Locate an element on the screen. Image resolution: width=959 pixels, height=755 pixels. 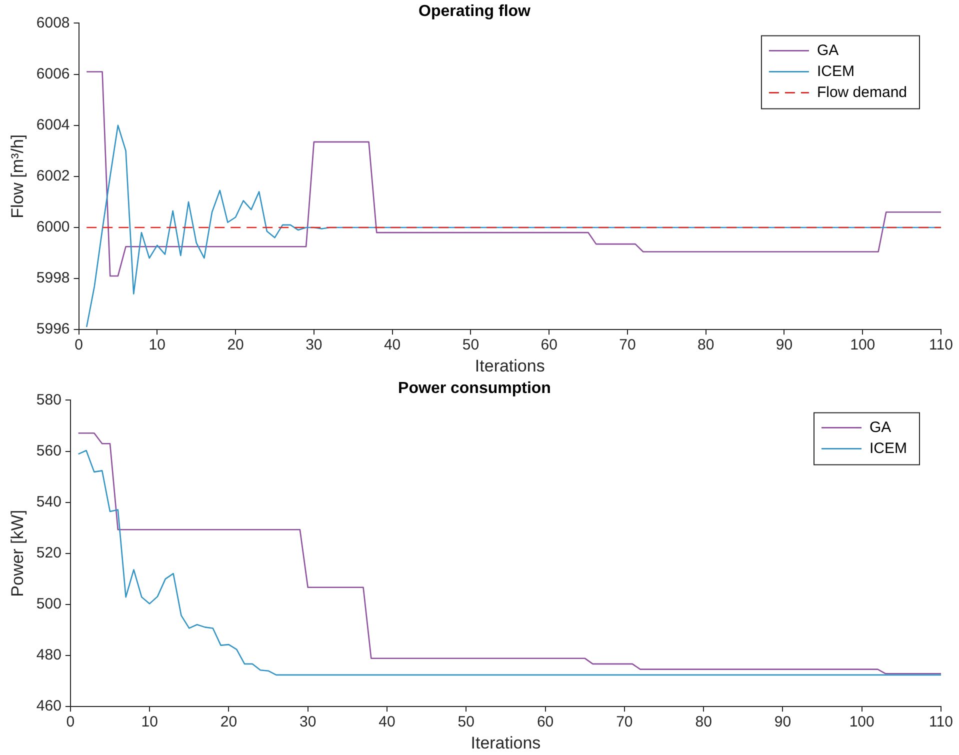
y-tick-label: 6004 is located at coordinates (53, 125).